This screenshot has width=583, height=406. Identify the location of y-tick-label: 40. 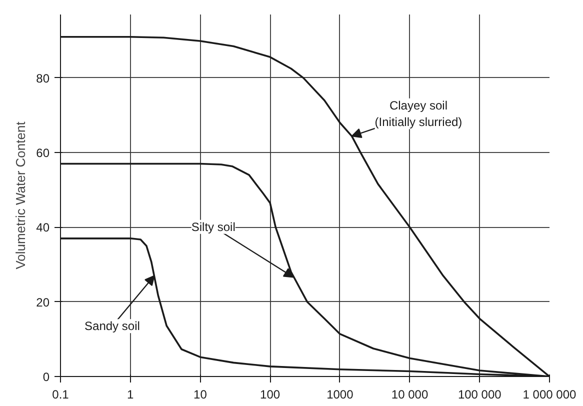
(43, 227).